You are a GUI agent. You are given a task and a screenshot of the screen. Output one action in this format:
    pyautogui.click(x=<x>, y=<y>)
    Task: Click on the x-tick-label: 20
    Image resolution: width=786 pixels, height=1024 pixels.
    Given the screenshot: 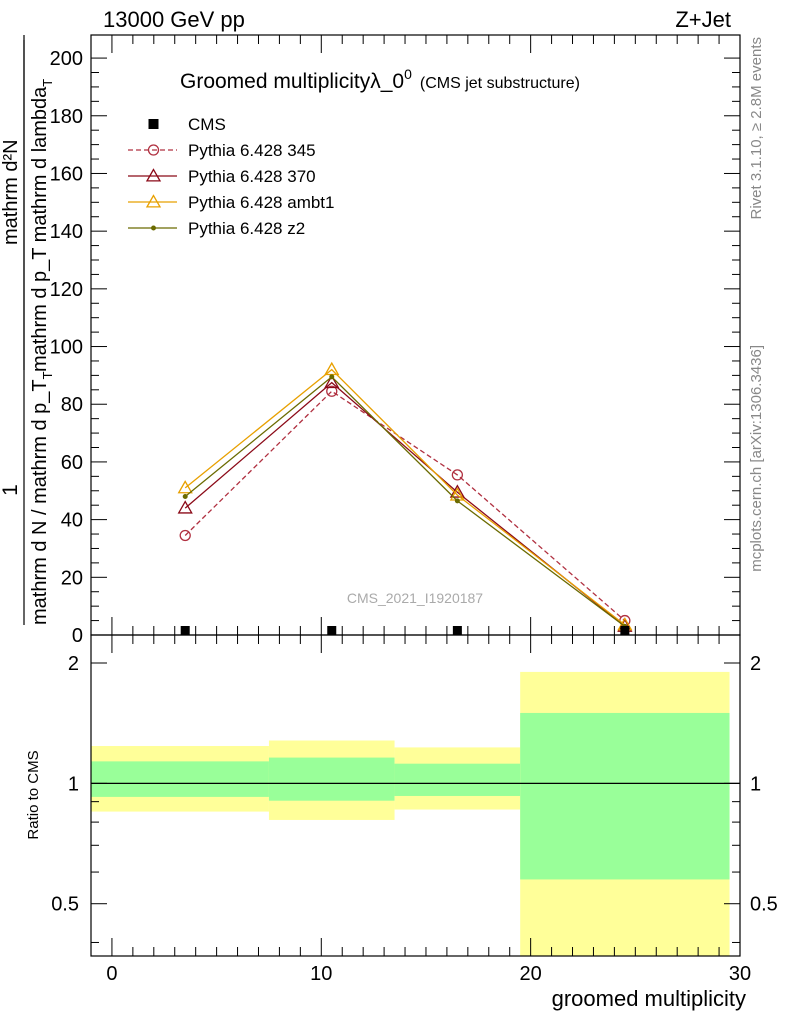 What is the action you would take?
    pyautogui.click(x=531, y=974)
    